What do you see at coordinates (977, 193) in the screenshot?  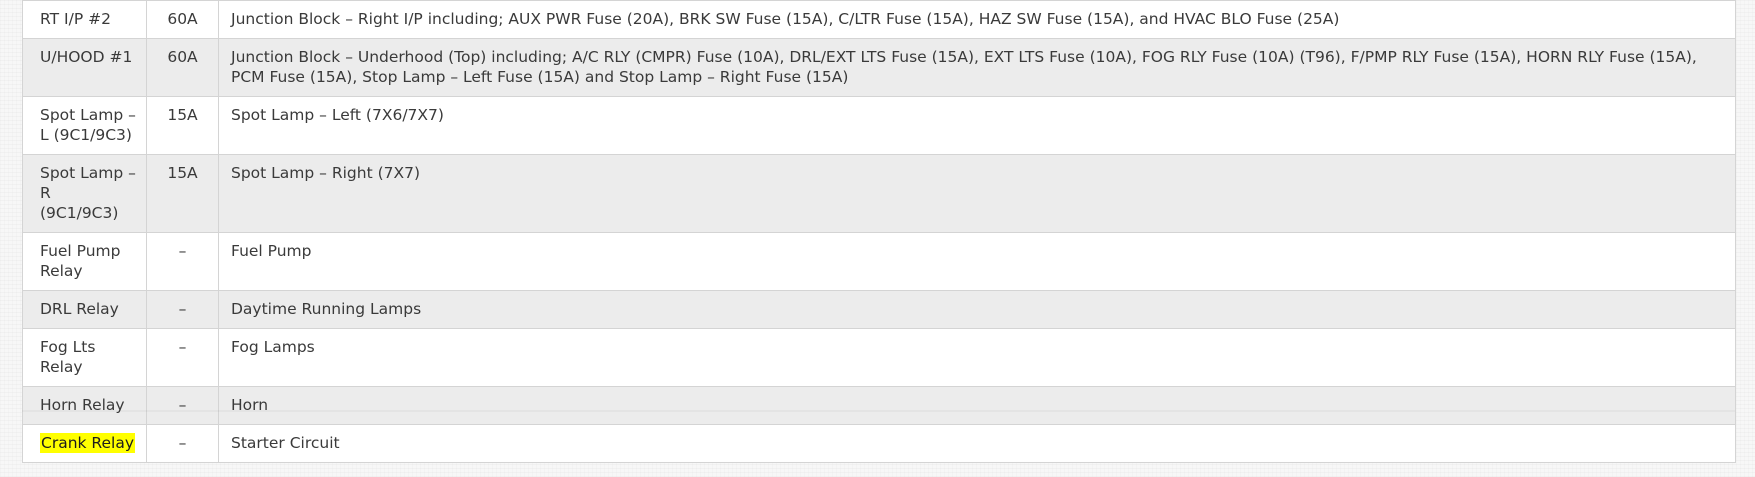 I see `cell-description: Spot Lamp – Right (7X7)` at bounding box center [977, 193].